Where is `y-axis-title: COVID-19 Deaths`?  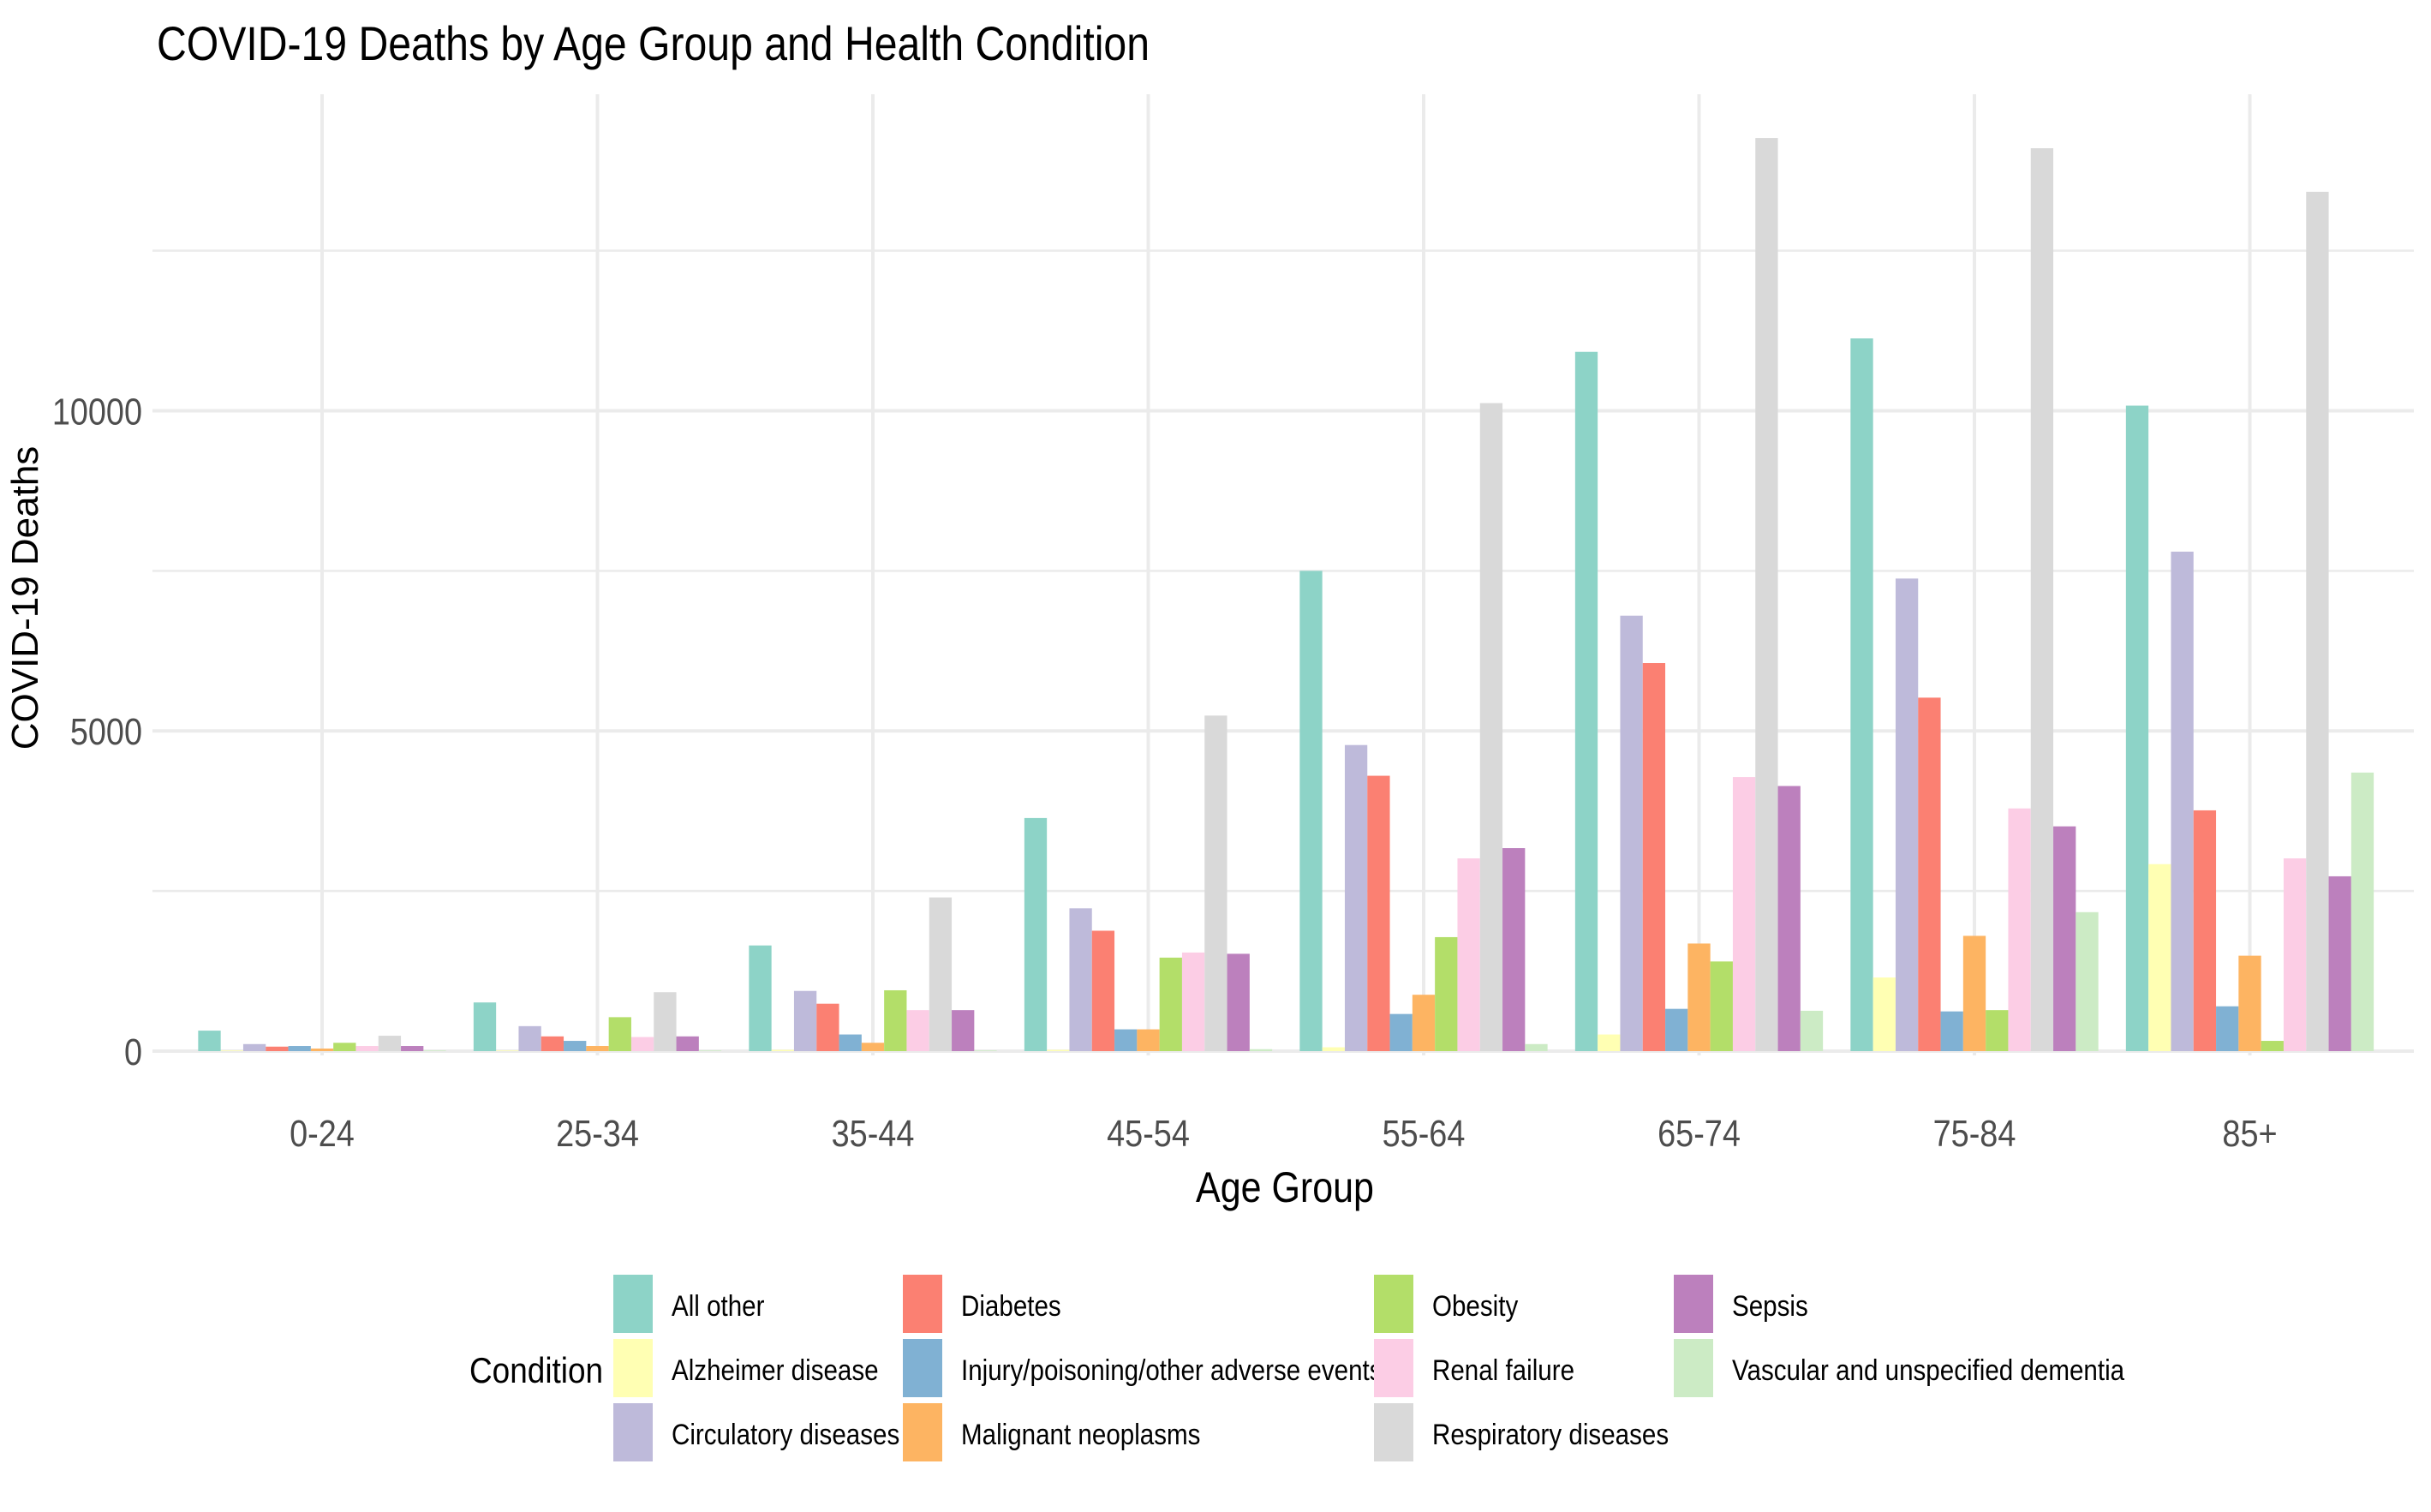
y-axis-title: COVID-19 Deaths is located at coordinates (25, 598).